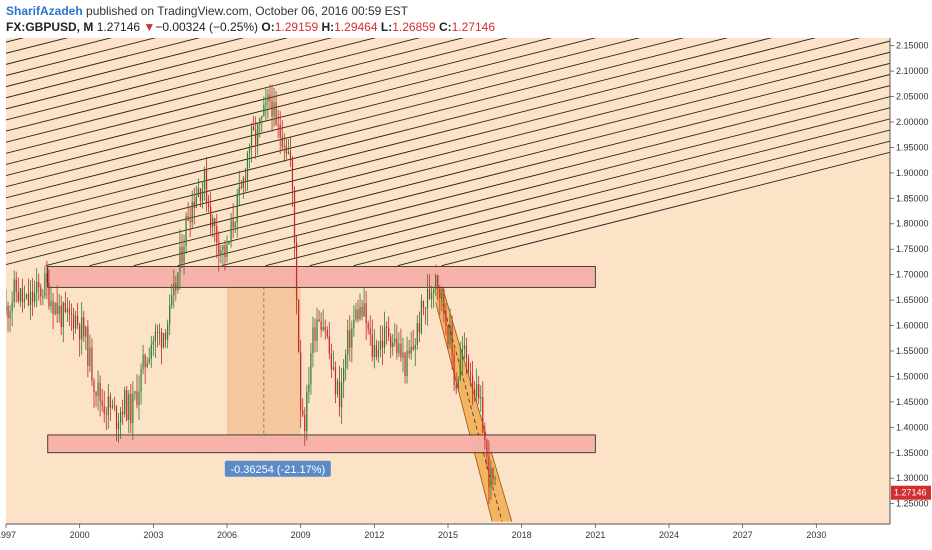 The height and width of the screenshot is (550, 932). I want to click on resistance-zone, so click(321, 277).